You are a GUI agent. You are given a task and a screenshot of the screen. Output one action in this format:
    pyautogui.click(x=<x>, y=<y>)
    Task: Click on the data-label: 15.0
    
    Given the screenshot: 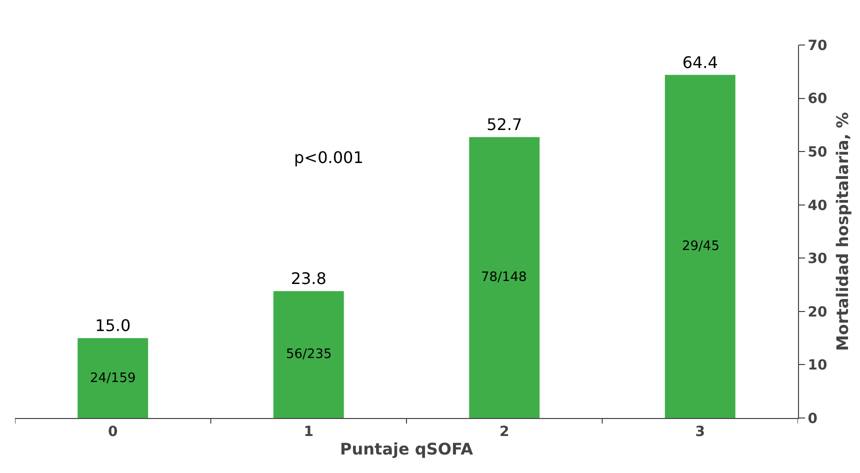 What is the action you would take?
    pyautogui.click(x=113, y=326)
    